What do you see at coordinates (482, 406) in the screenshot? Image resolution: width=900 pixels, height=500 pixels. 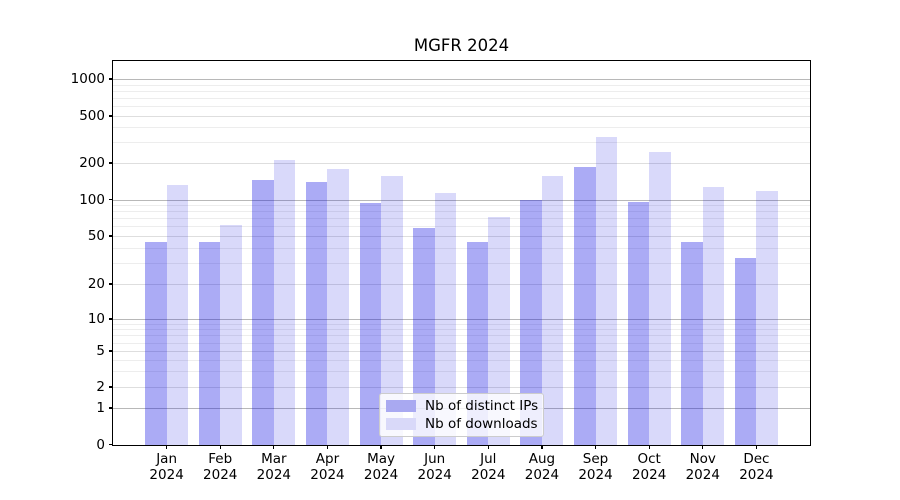 I see `legend-label-distinct-ips: Nb of distinct IPs` at bounding box center [482, 406].